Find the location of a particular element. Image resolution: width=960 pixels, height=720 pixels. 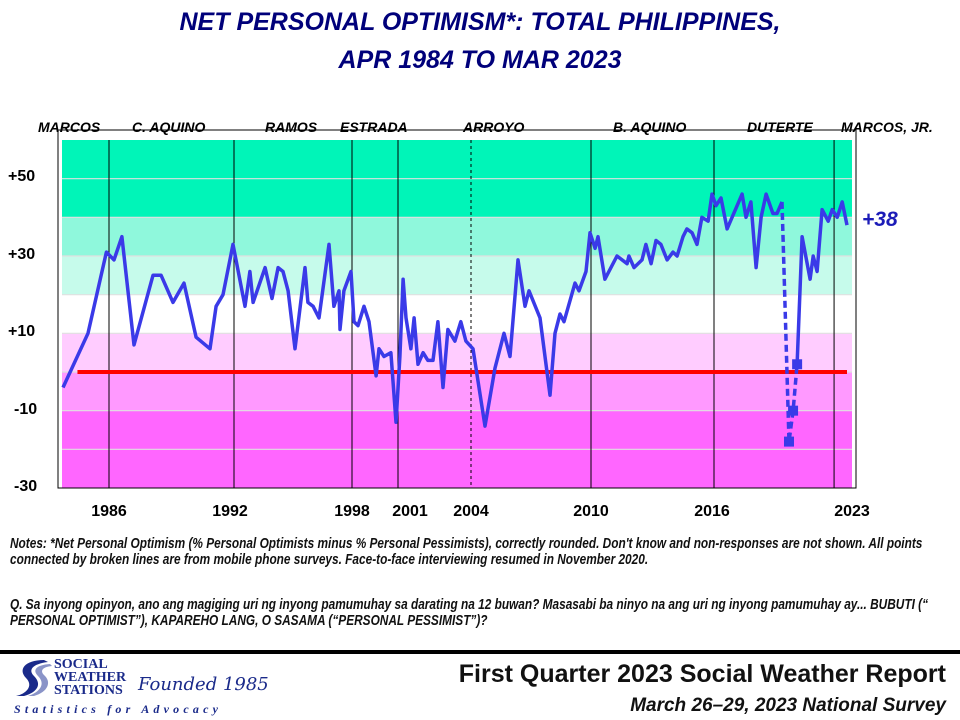

y-tick-label: +30 is located at coordinates (22, 254).